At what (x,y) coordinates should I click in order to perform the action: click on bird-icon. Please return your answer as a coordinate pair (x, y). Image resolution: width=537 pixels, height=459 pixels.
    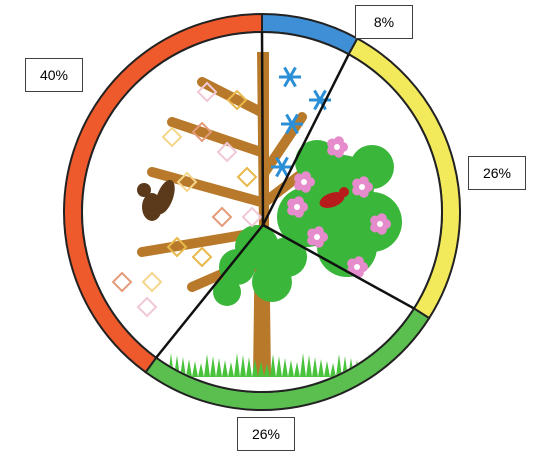
    Looking at the image, I should click on (334, 197).